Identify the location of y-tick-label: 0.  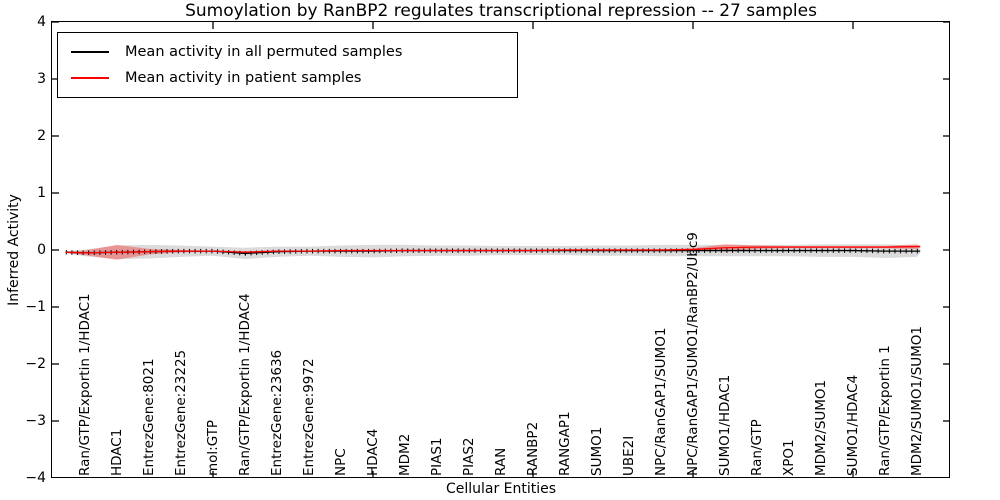
(41, 250).